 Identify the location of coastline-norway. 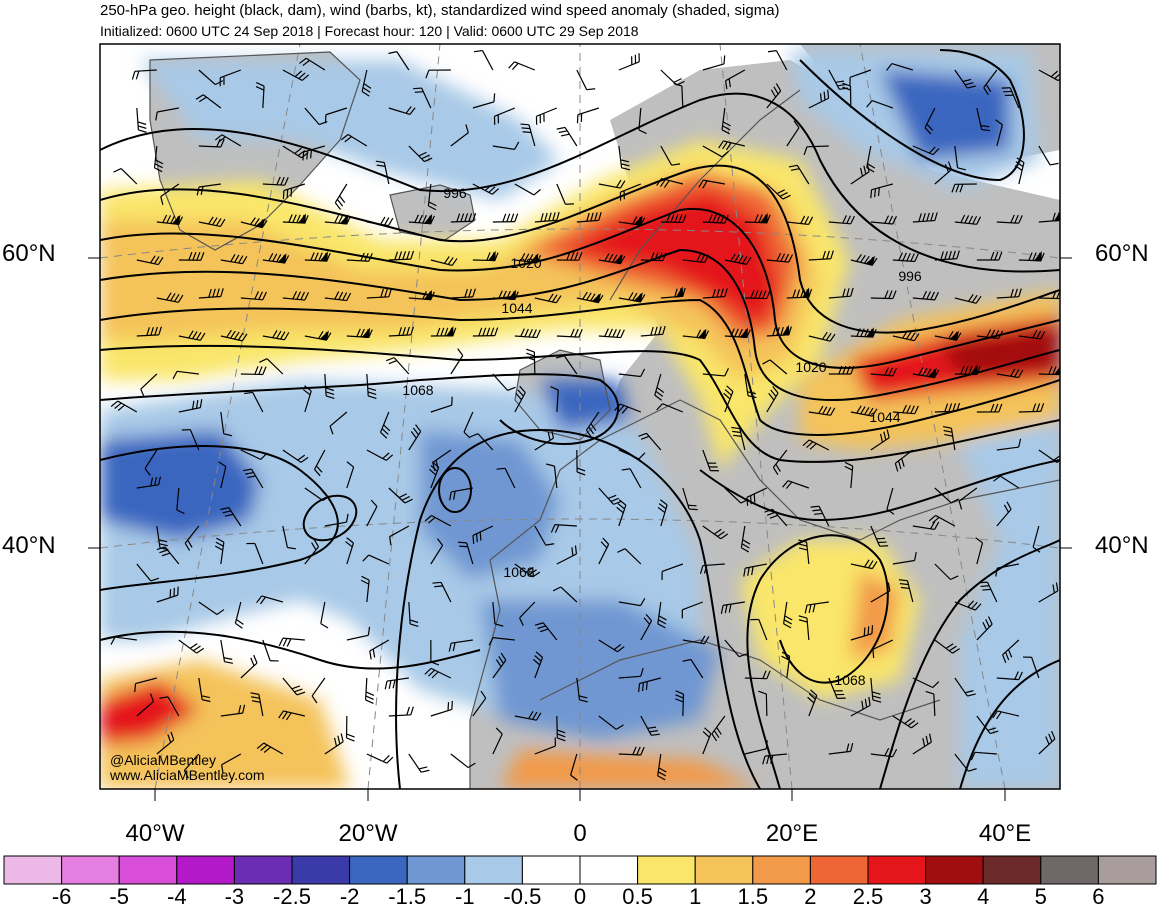
(705, 195).